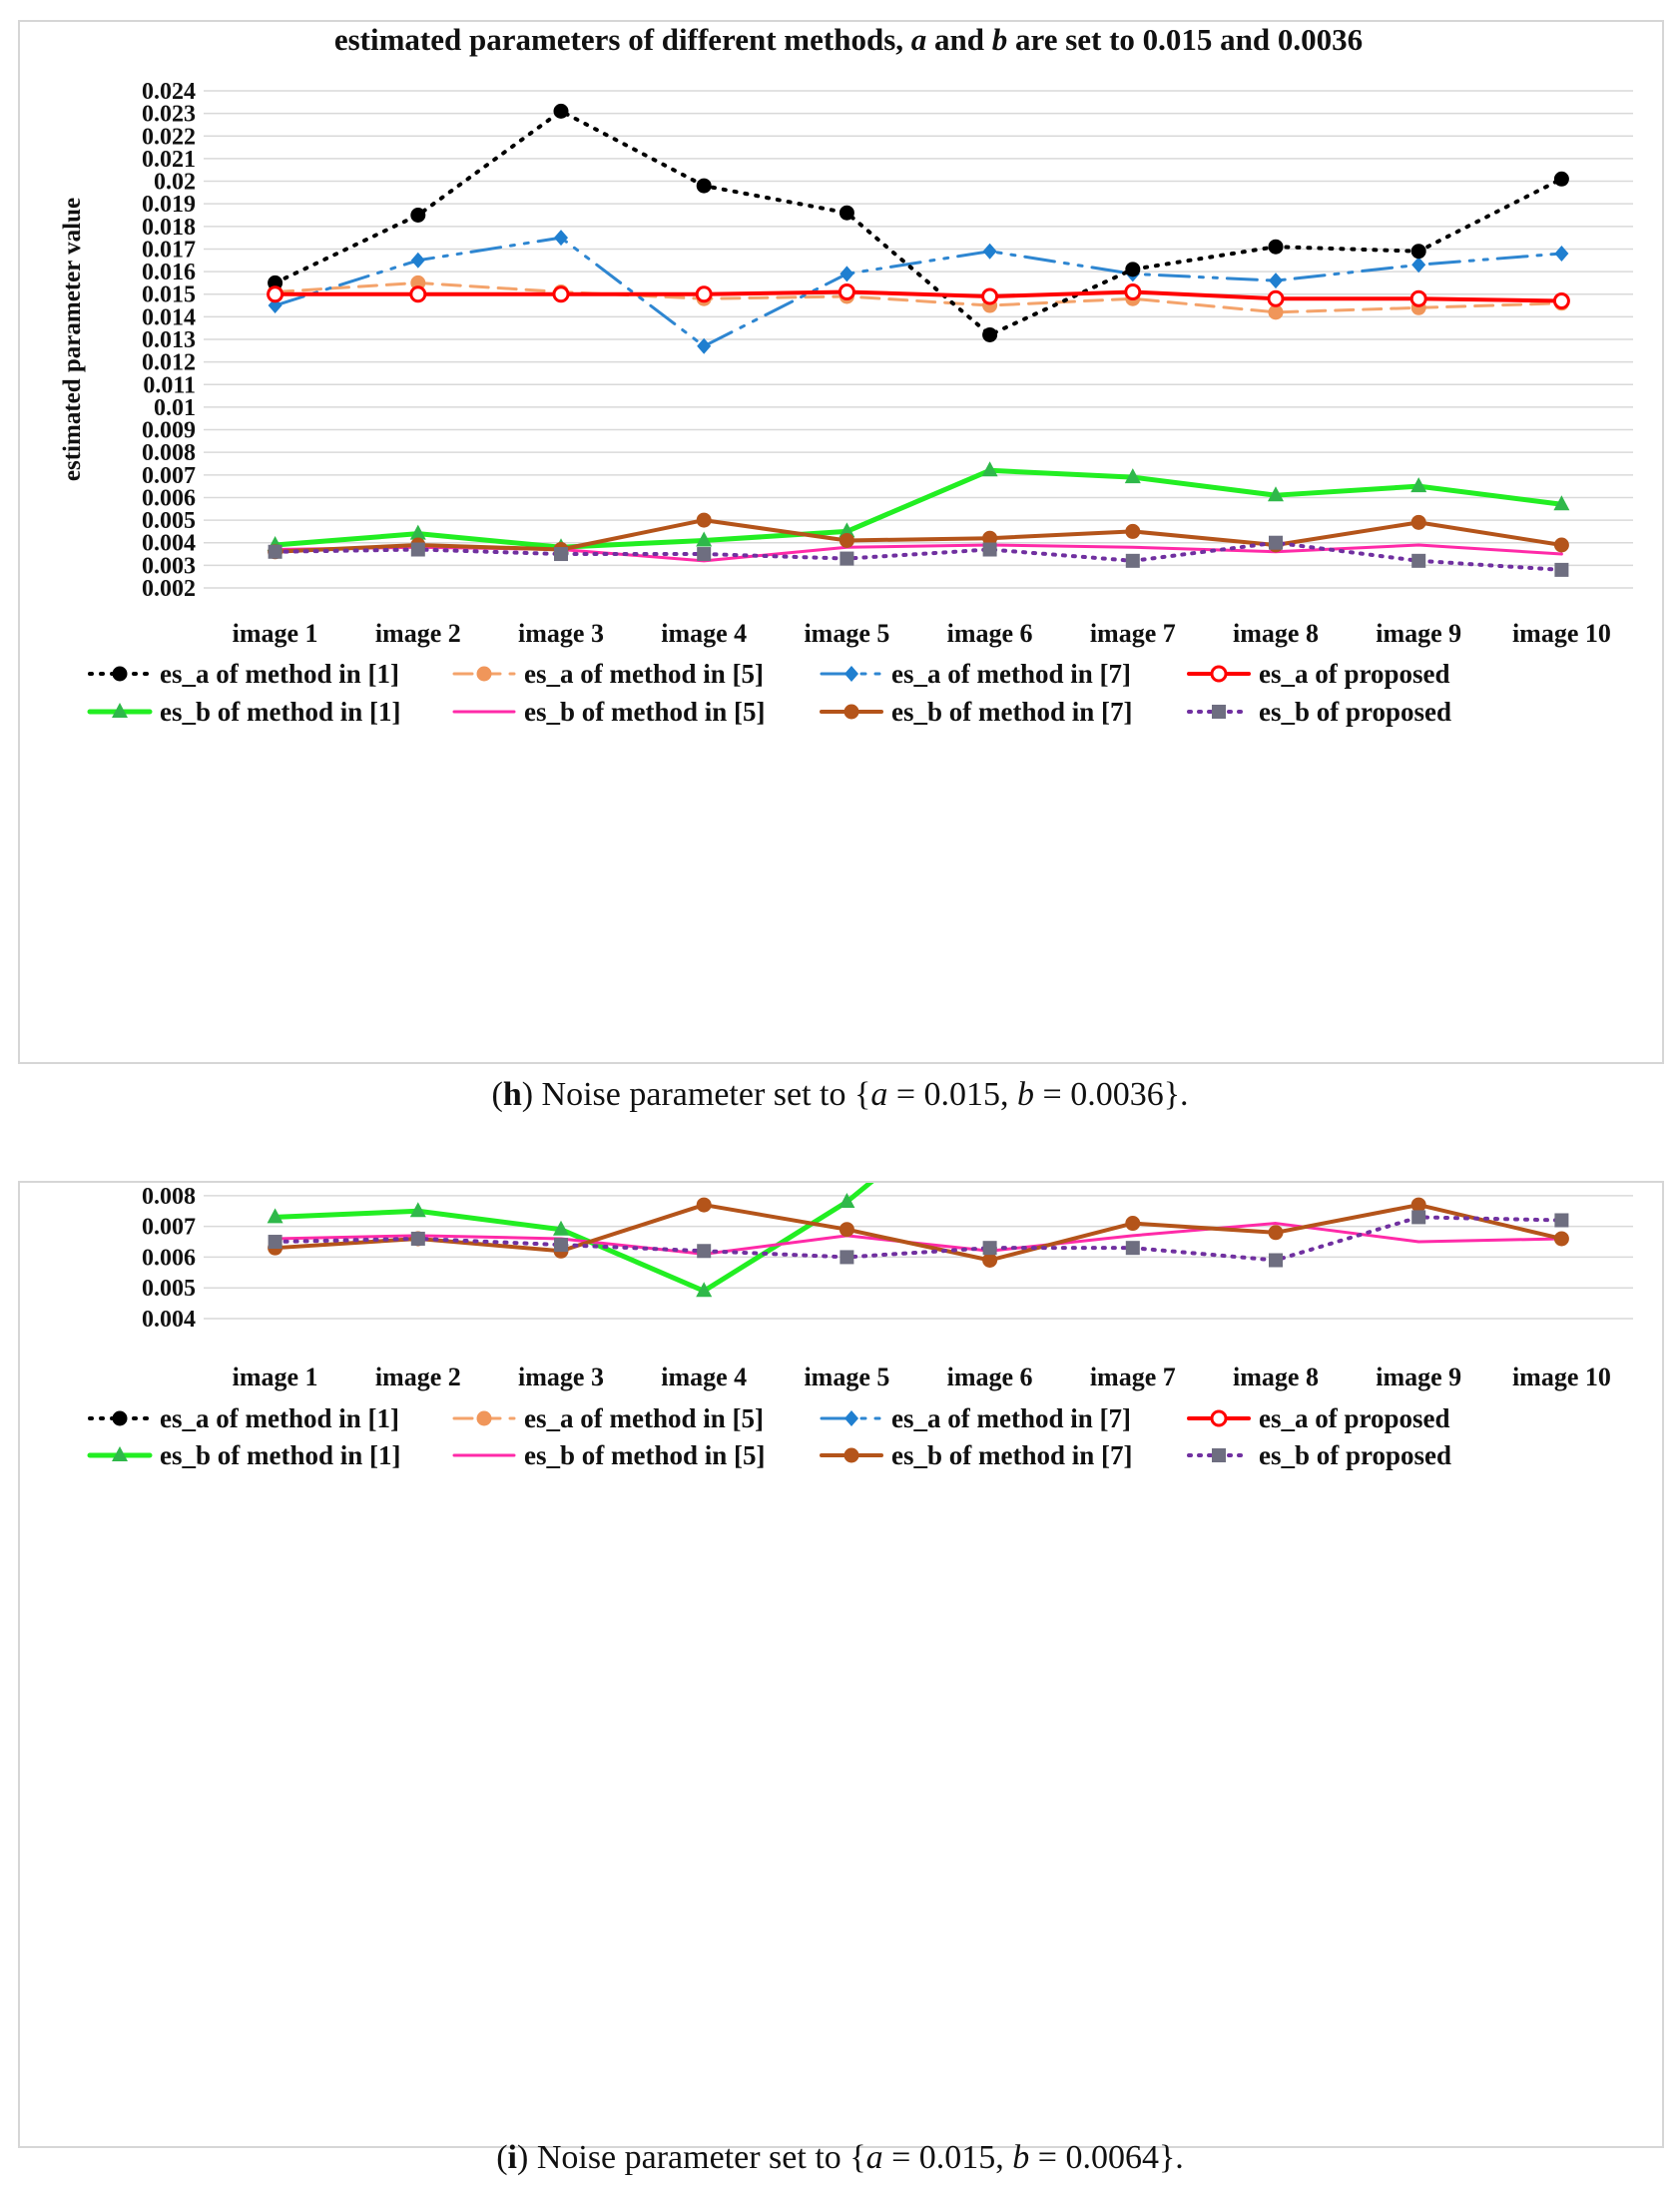  Describe the element at coordinates (512, 1094) in the screenshot. I see `caption-label: h` at that location.